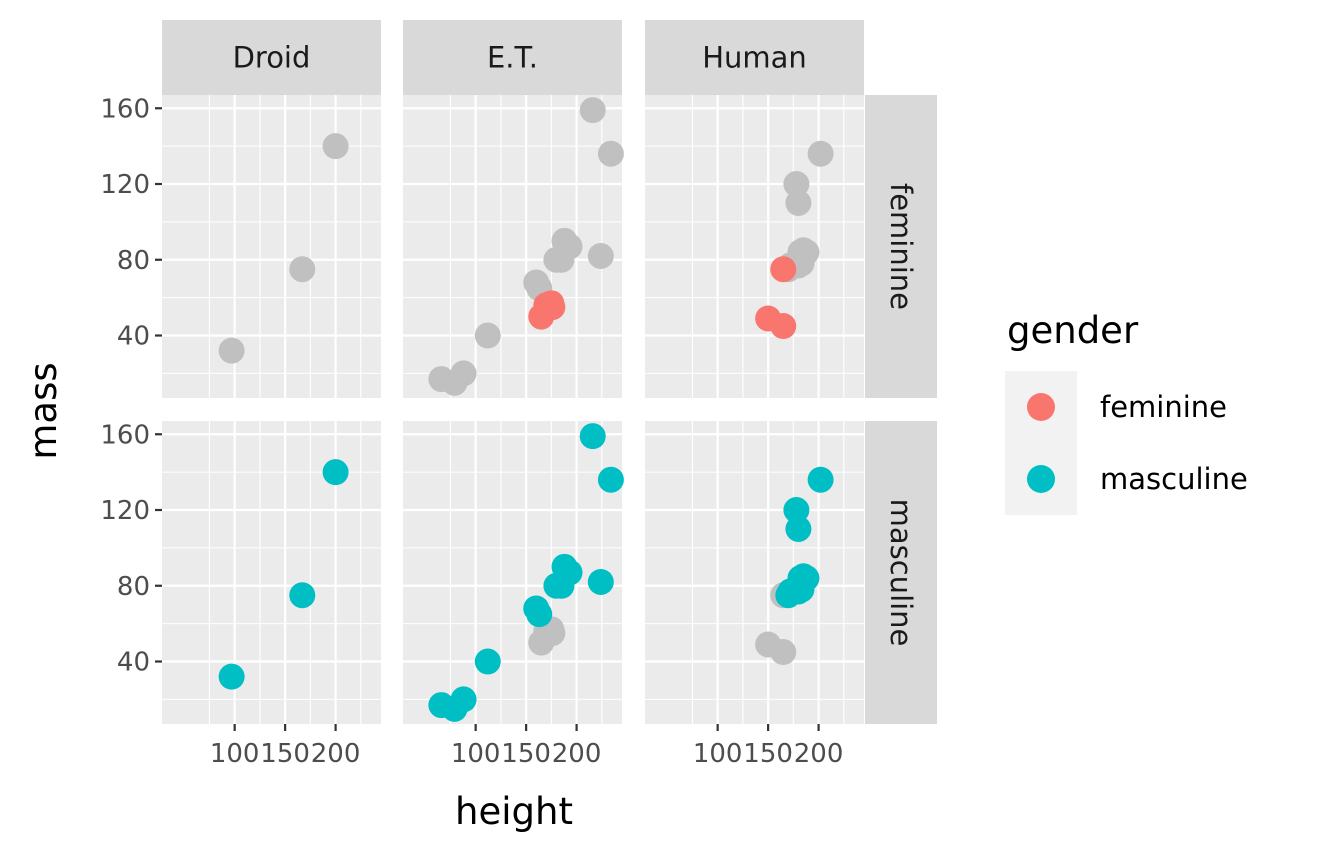 This screenshot has width=1321, height=859. What do you see at coordinates (43, 410) in the screenshot?
I see `y-axis-title: mass` at bounding box center [43, 410].